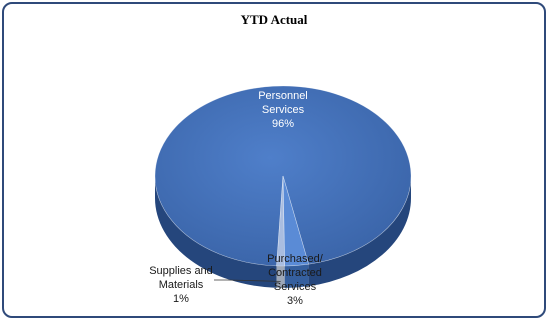 This screenshot has width=548, height=320. What do you see at coordinates (247, 280) in the screenshot?
I see `leader-line` at bounding box center [247, 280].